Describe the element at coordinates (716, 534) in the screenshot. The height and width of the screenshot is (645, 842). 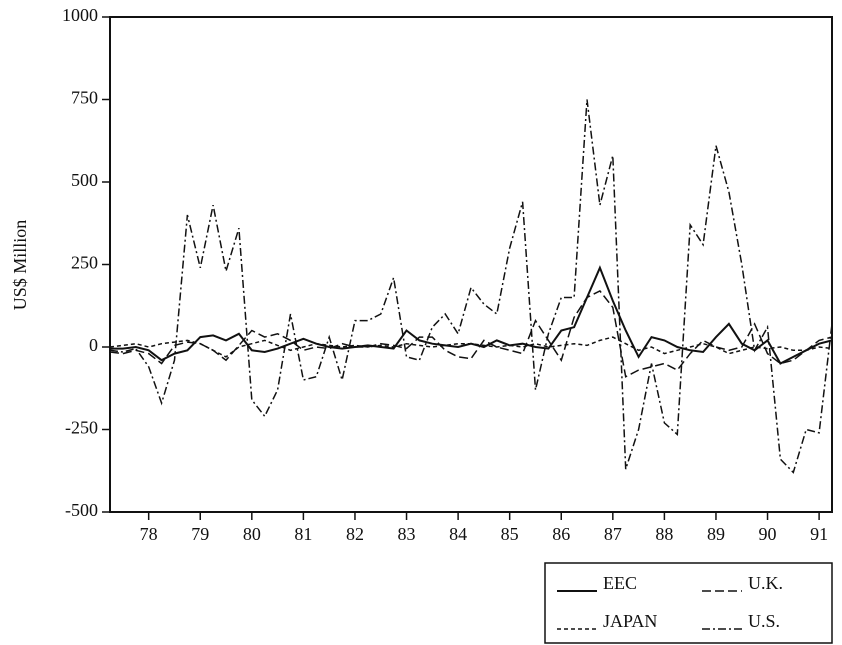
I see `x-tick-label: 89` at that location.